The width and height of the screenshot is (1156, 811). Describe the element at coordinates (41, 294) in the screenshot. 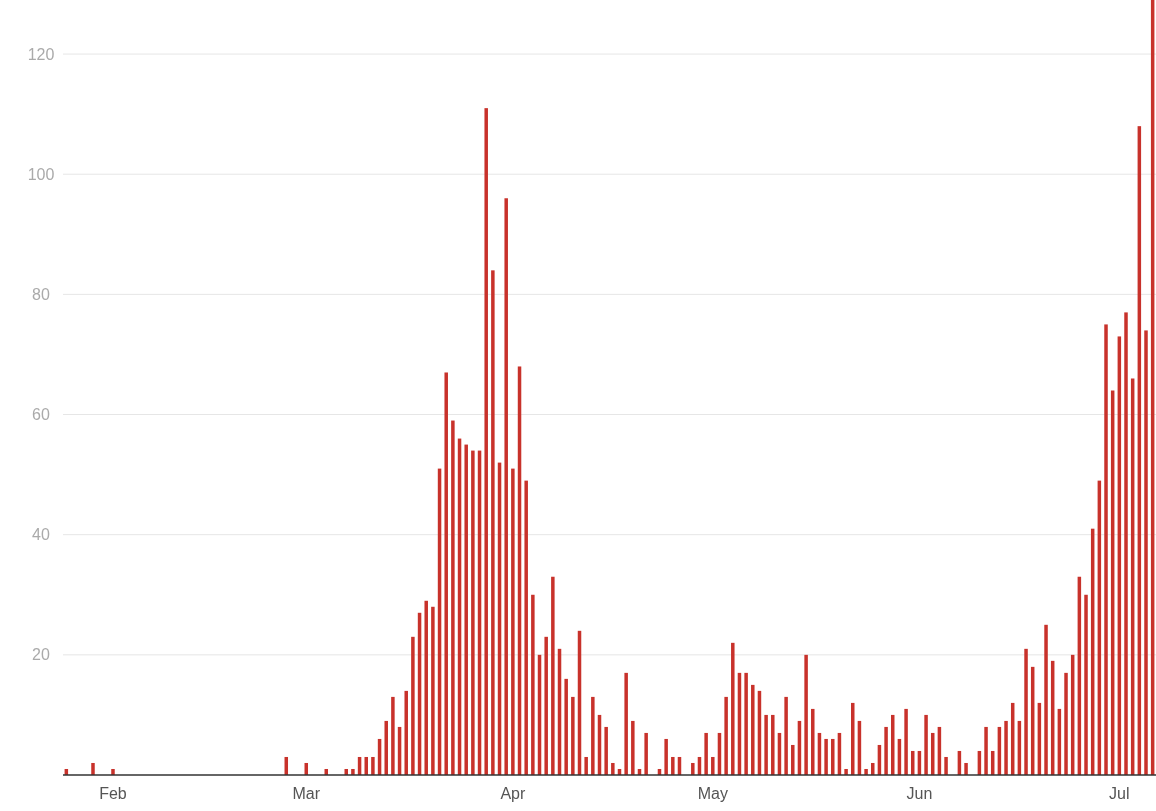

I see `y-tick-label: 80` at that location.